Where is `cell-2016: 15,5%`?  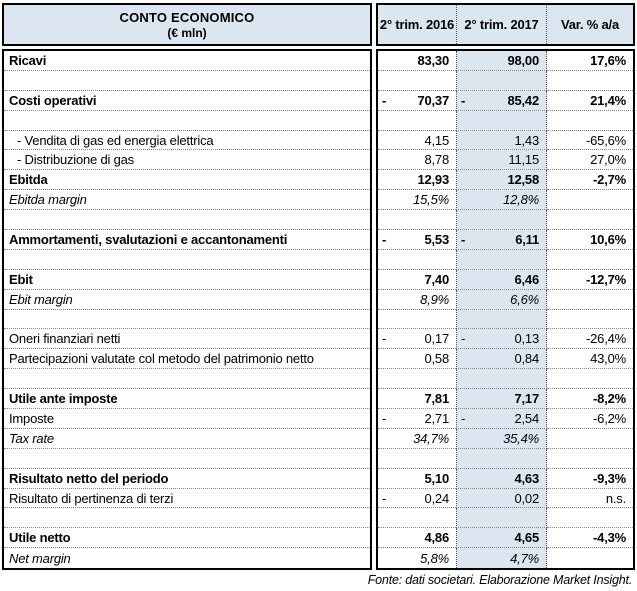
cell-2016: 15,5% is located at coordinates (417, 200).